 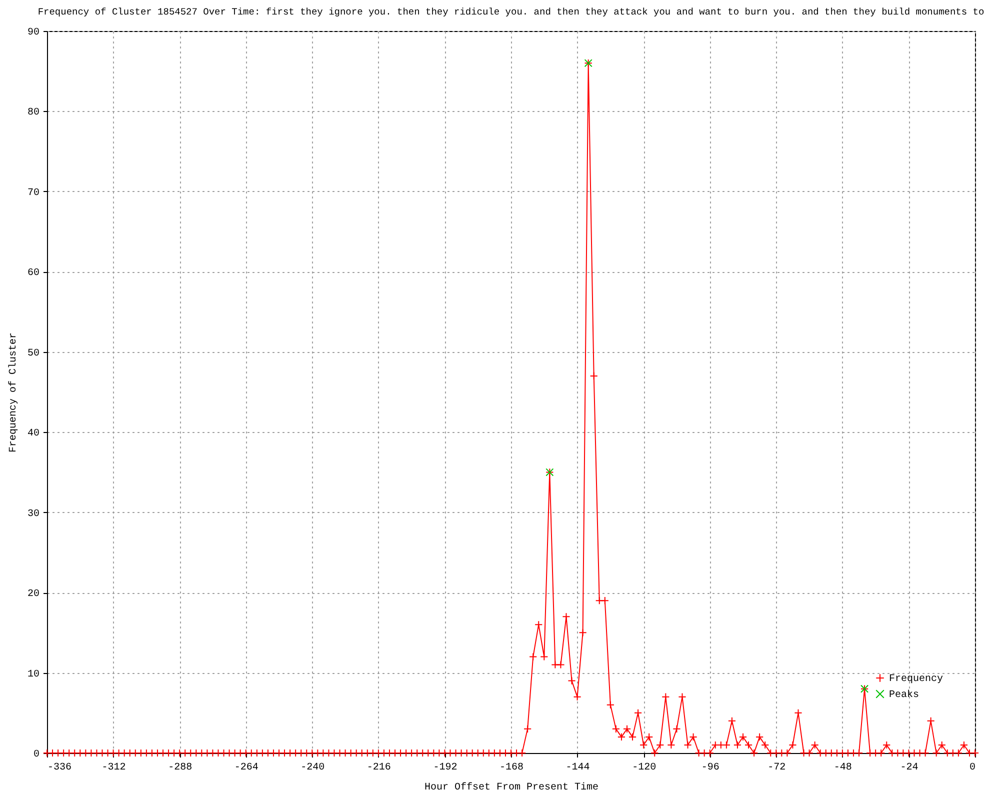 What do you see at coordinates (246, 768) in the screenshot?
I see `x-tick-label: -264` at bounding box center [246, 768].